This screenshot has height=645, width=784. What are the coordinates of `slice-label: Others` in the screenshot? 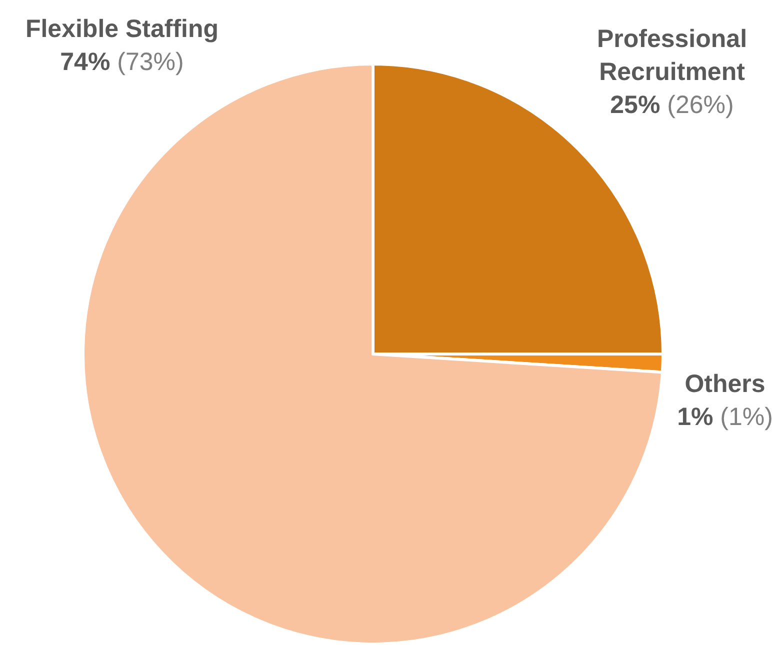 It's located at (725, 384).